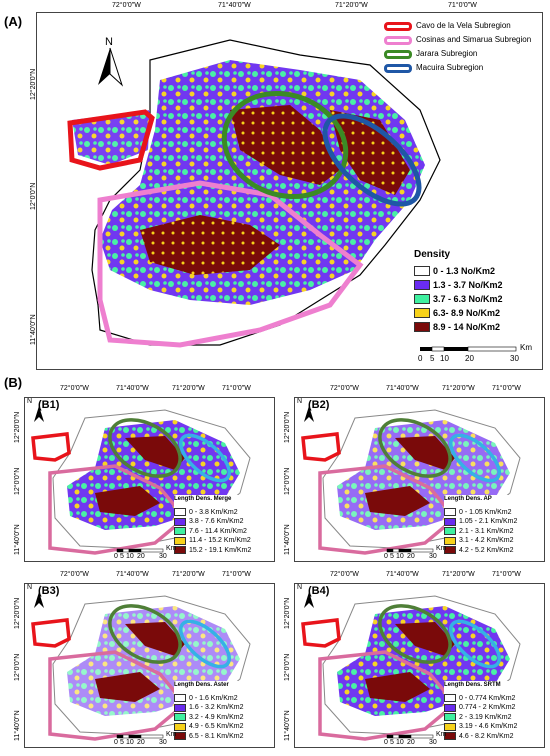 This screenshot has width=550, height=756. I want to click on subpanel-frame-b2, so click(419, 479).